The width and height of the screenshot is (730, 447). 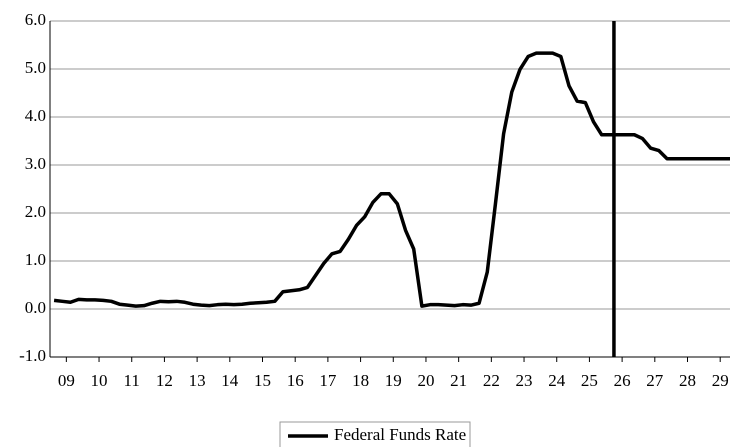 What do you see at coordinates (32, 355) in the screenshot?
I see `y-tick-label: -1.0` at bounding box center [32, 355].